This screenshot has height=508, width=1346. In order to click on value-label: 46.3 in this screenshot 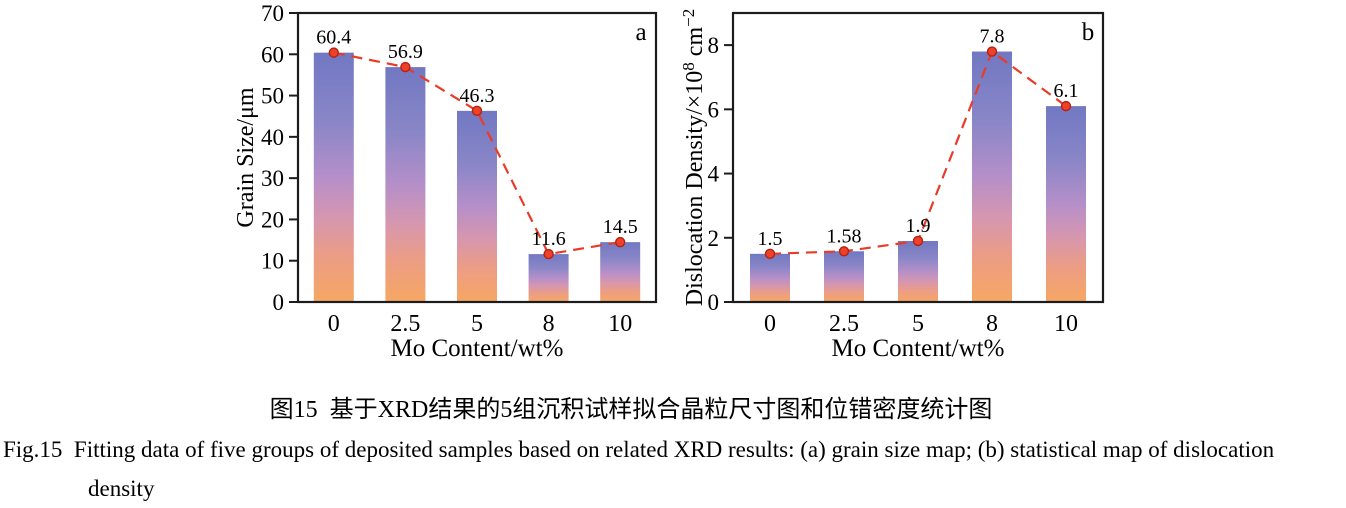, I will do `click(477, 96)`.